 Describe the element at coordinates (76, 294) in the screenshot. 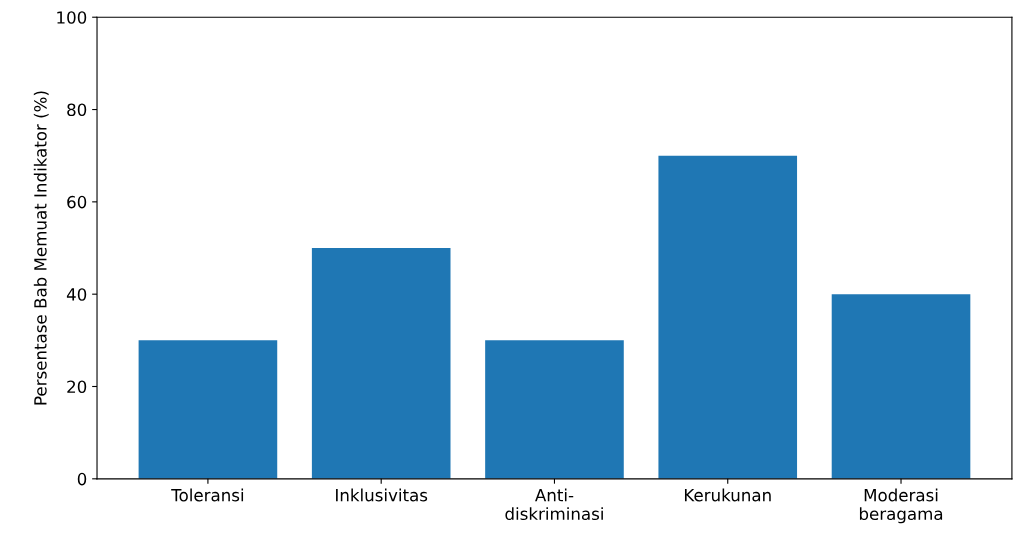

I see `y-tick-label: 40` at that location.